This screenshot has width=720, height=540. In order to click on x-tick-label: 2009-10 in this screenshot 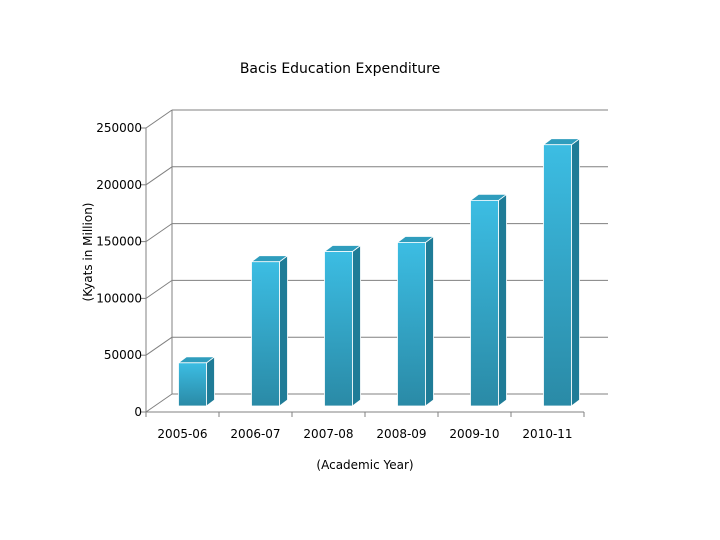, I will do `click(474, 434)`.